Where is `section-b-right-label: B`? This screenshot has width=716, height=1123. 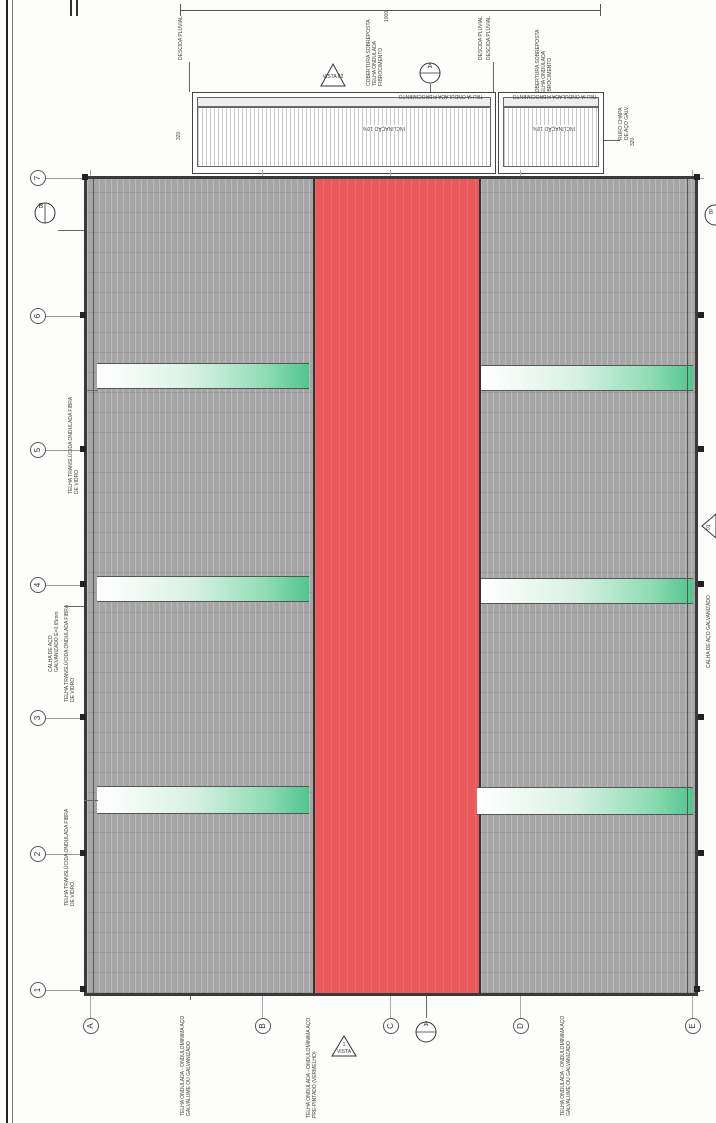 section-b-right-label: B is located at coordinates (710, 213).